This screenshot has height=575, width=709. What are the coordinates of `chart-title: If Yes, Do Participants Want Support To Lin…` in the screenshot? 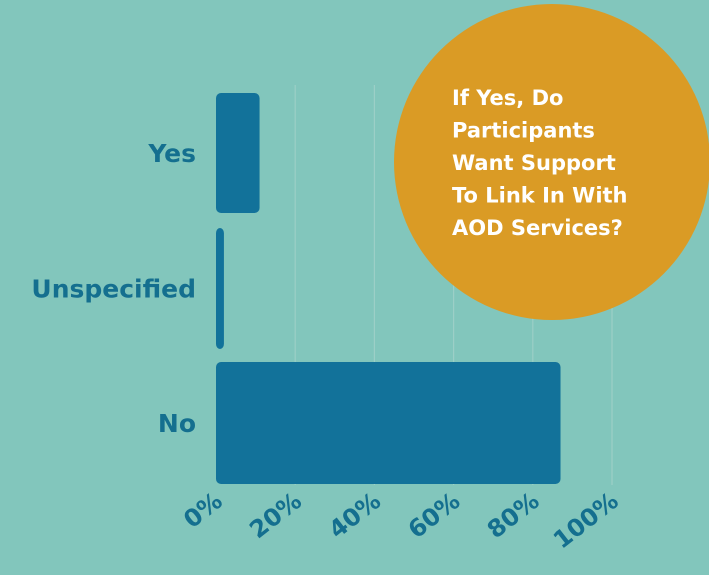 It's located at (540, 163).